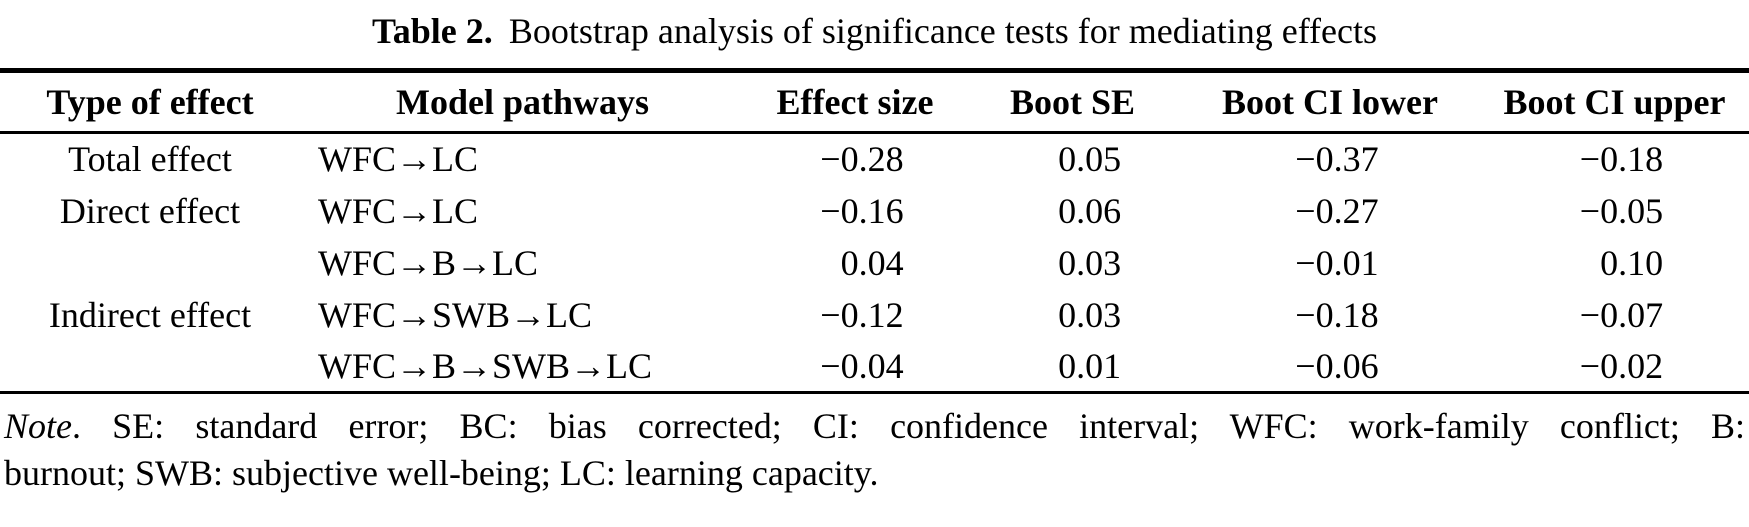 This screenshot has height=527, width=1749. Describe the element at coordinates (522, 102) in the screenshot. I see `col-header-model-pathways: Model pathways` at that location.